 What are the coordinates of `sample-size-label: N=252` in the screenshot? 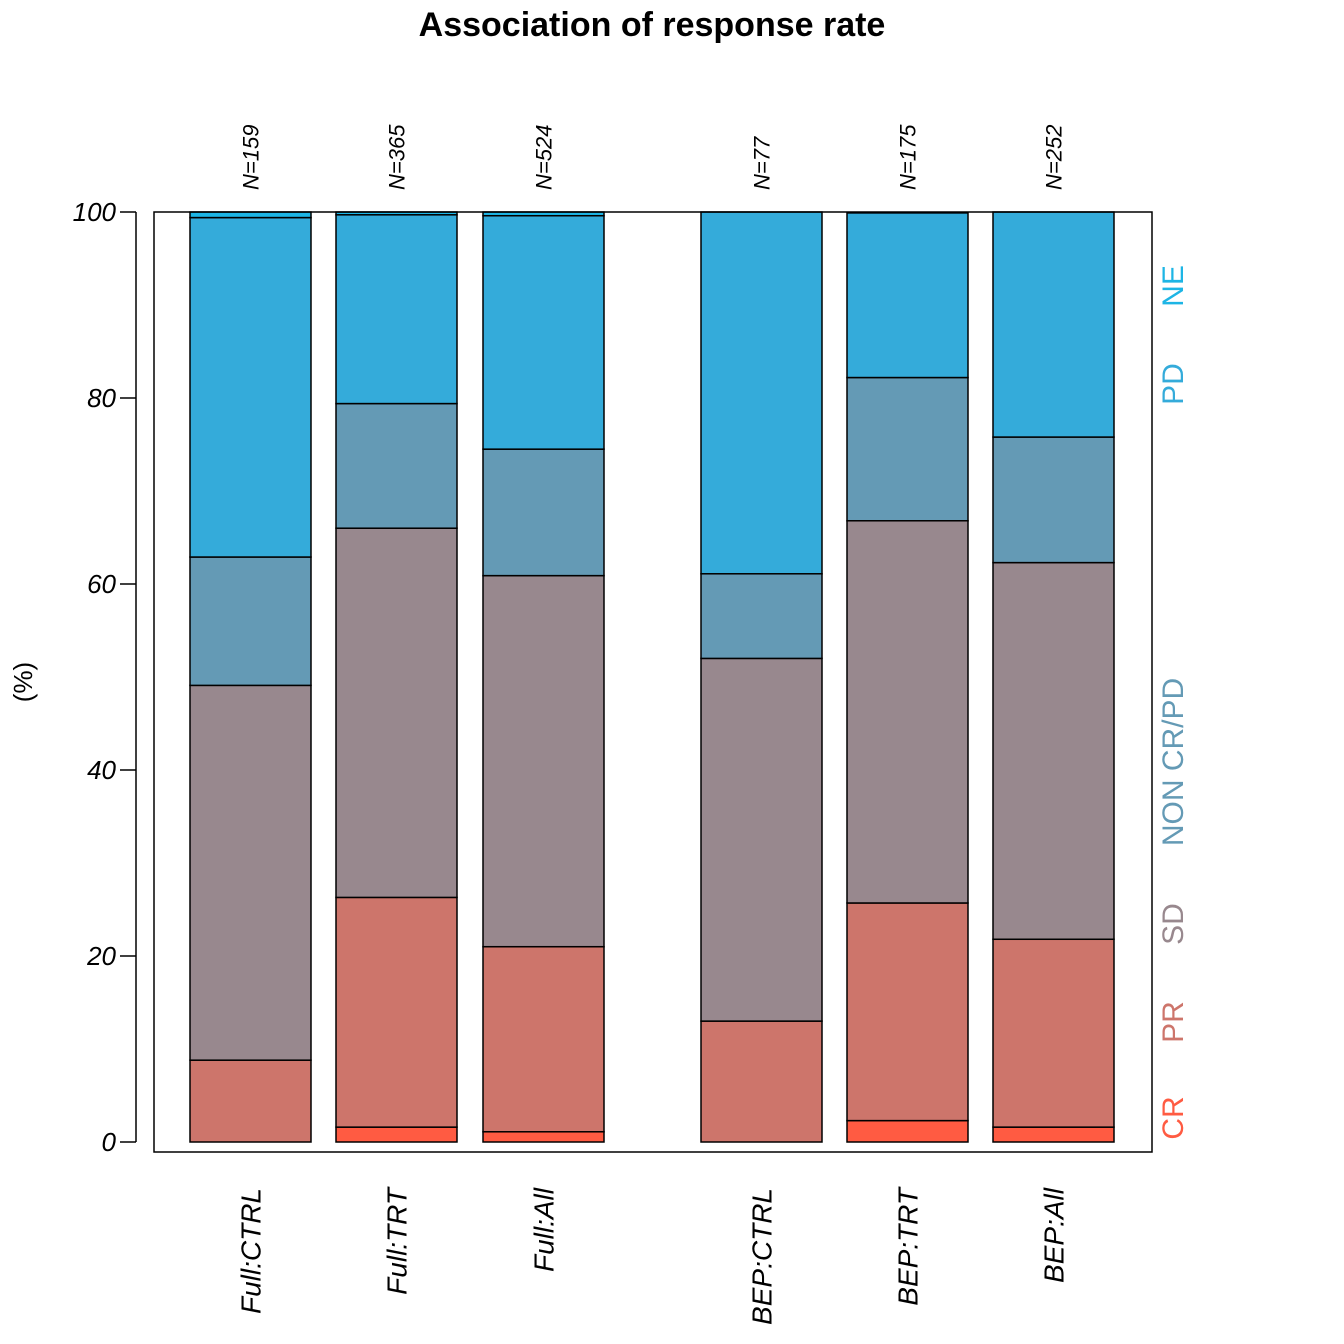 It's located at (1054, 157).